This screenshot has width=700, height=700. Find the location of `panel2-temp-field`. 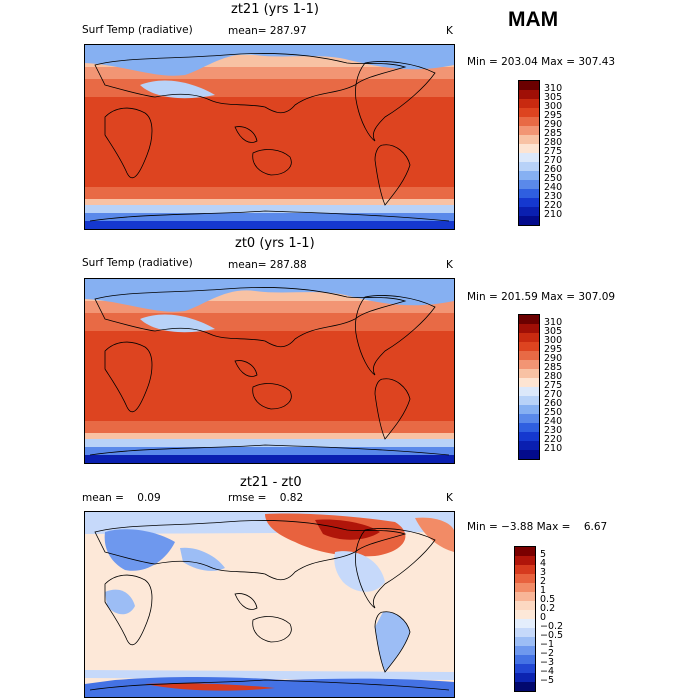

panel2-temp-field is located at coordinates (269, 371).